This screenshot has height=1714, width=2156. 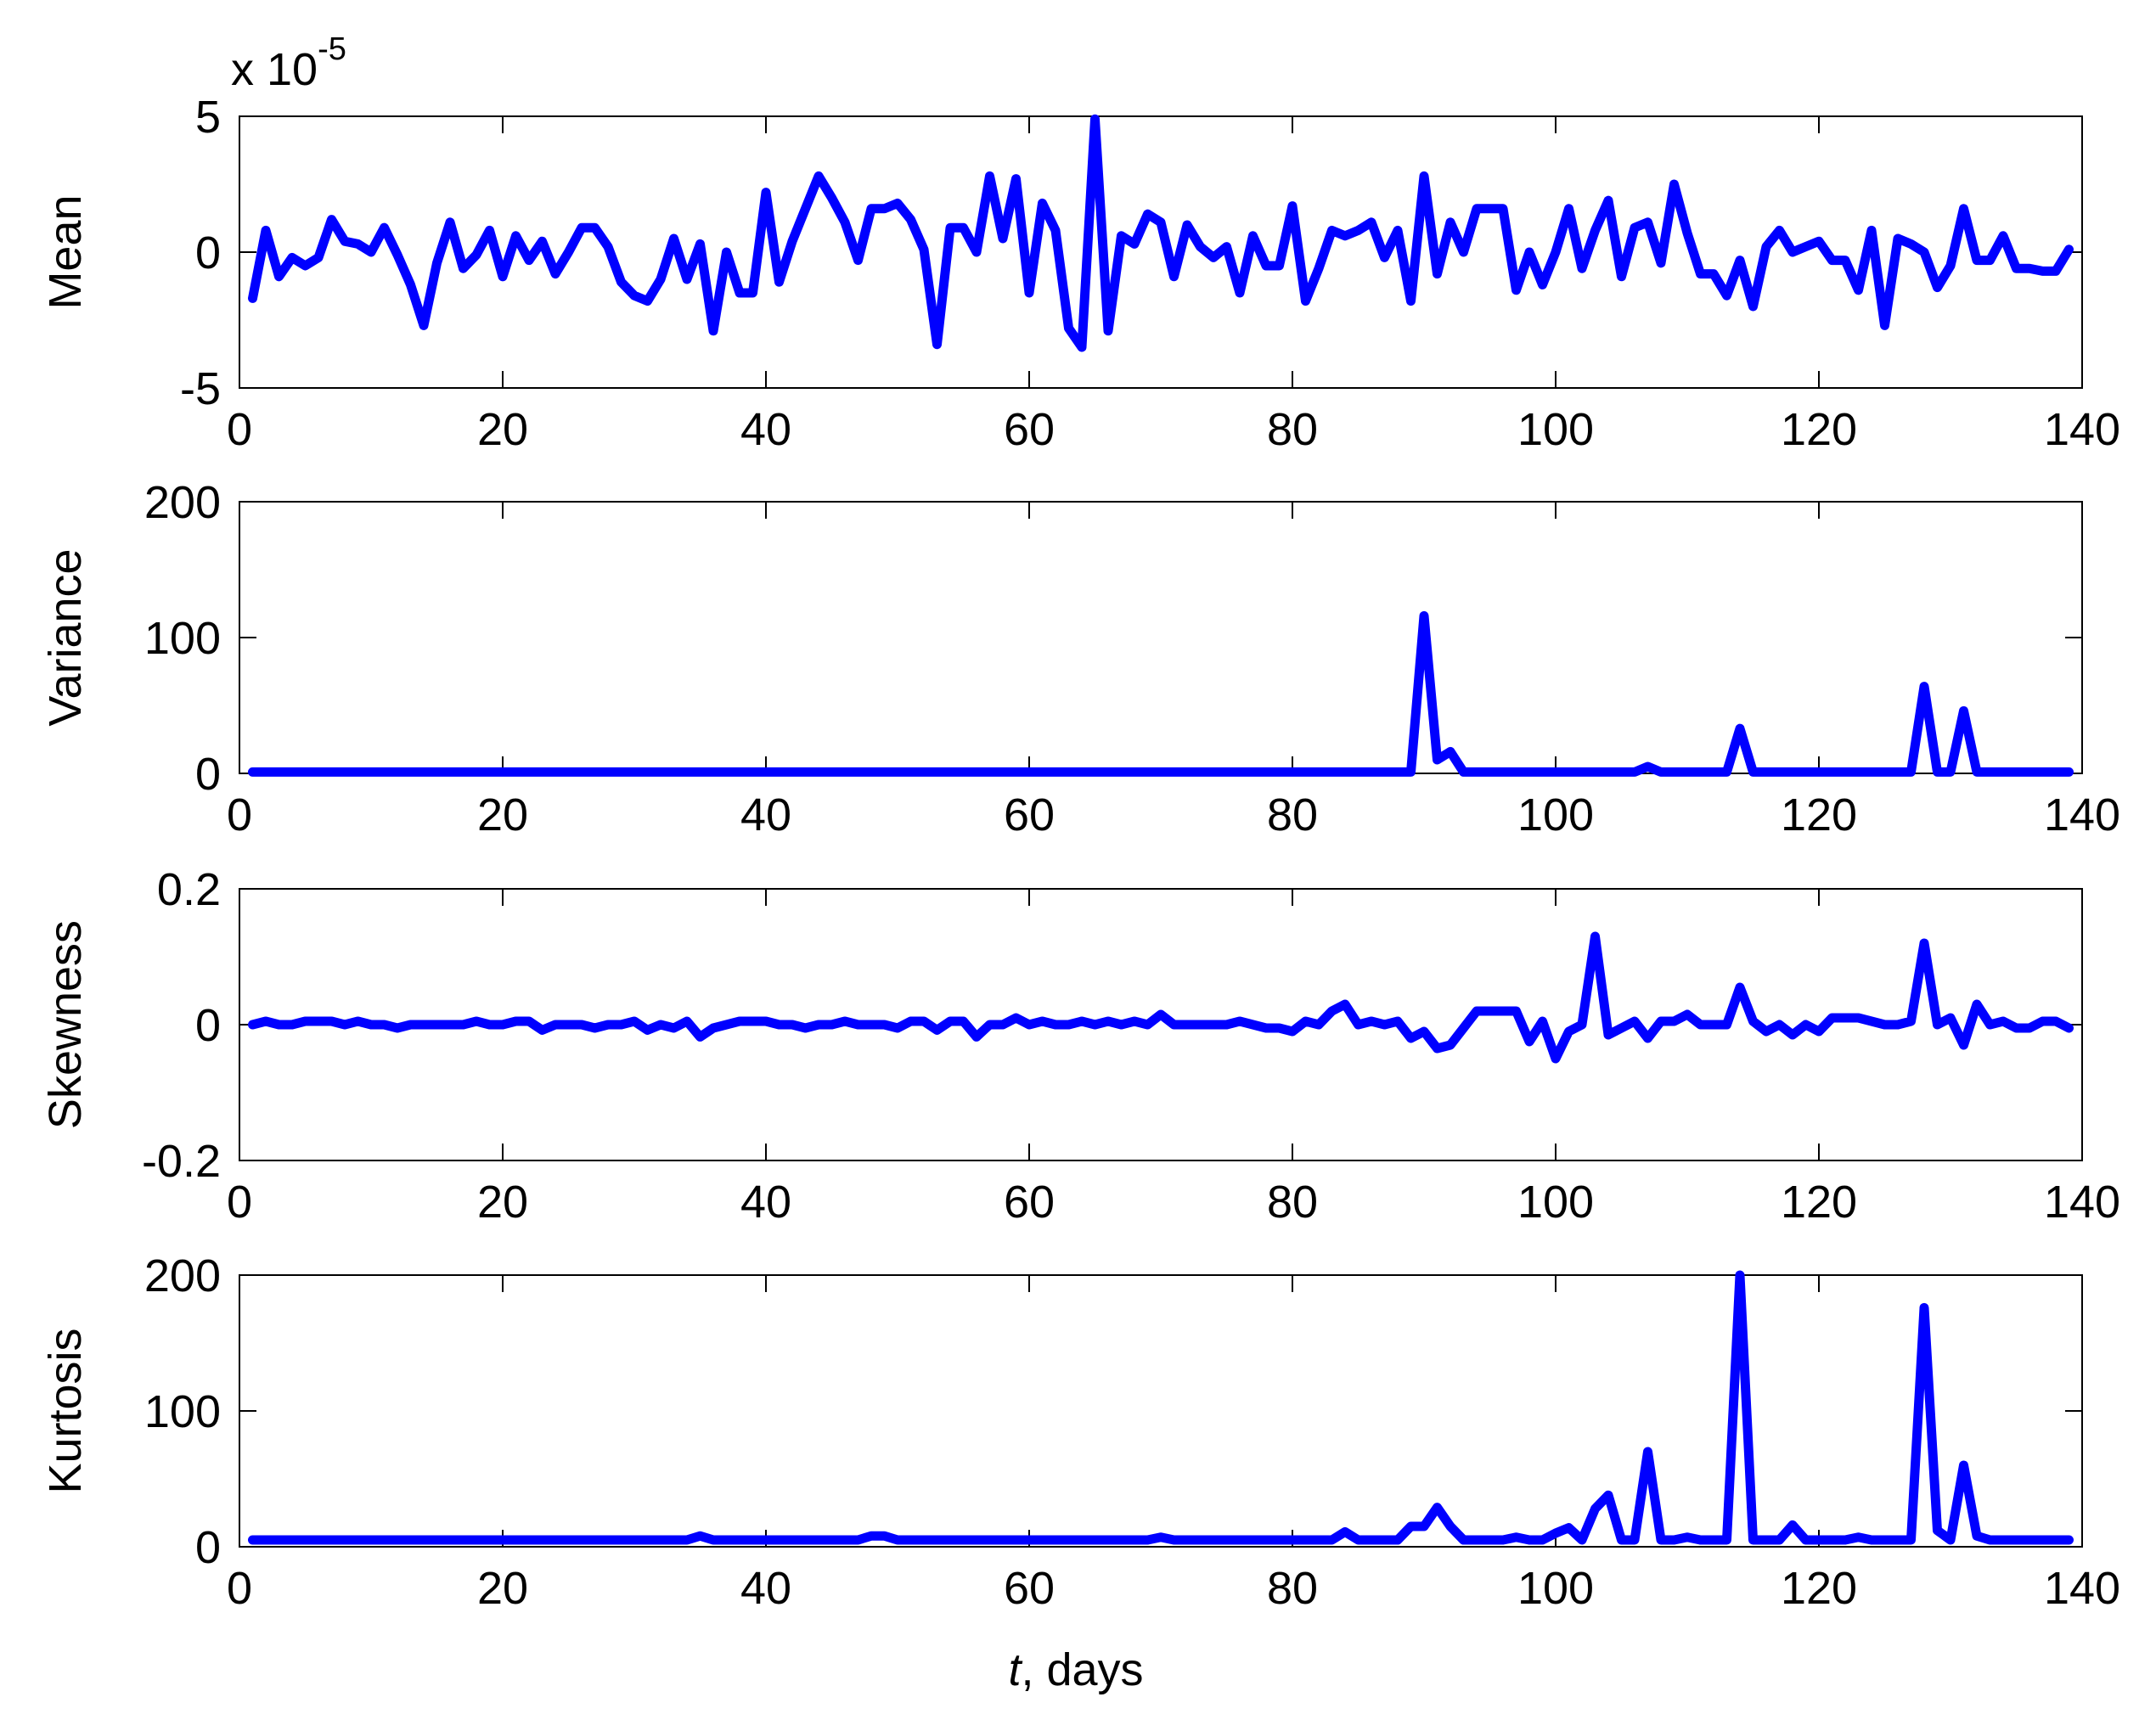 I want to click on kurtosis-y-tick-label: 100, so click(x=182, y=1411).